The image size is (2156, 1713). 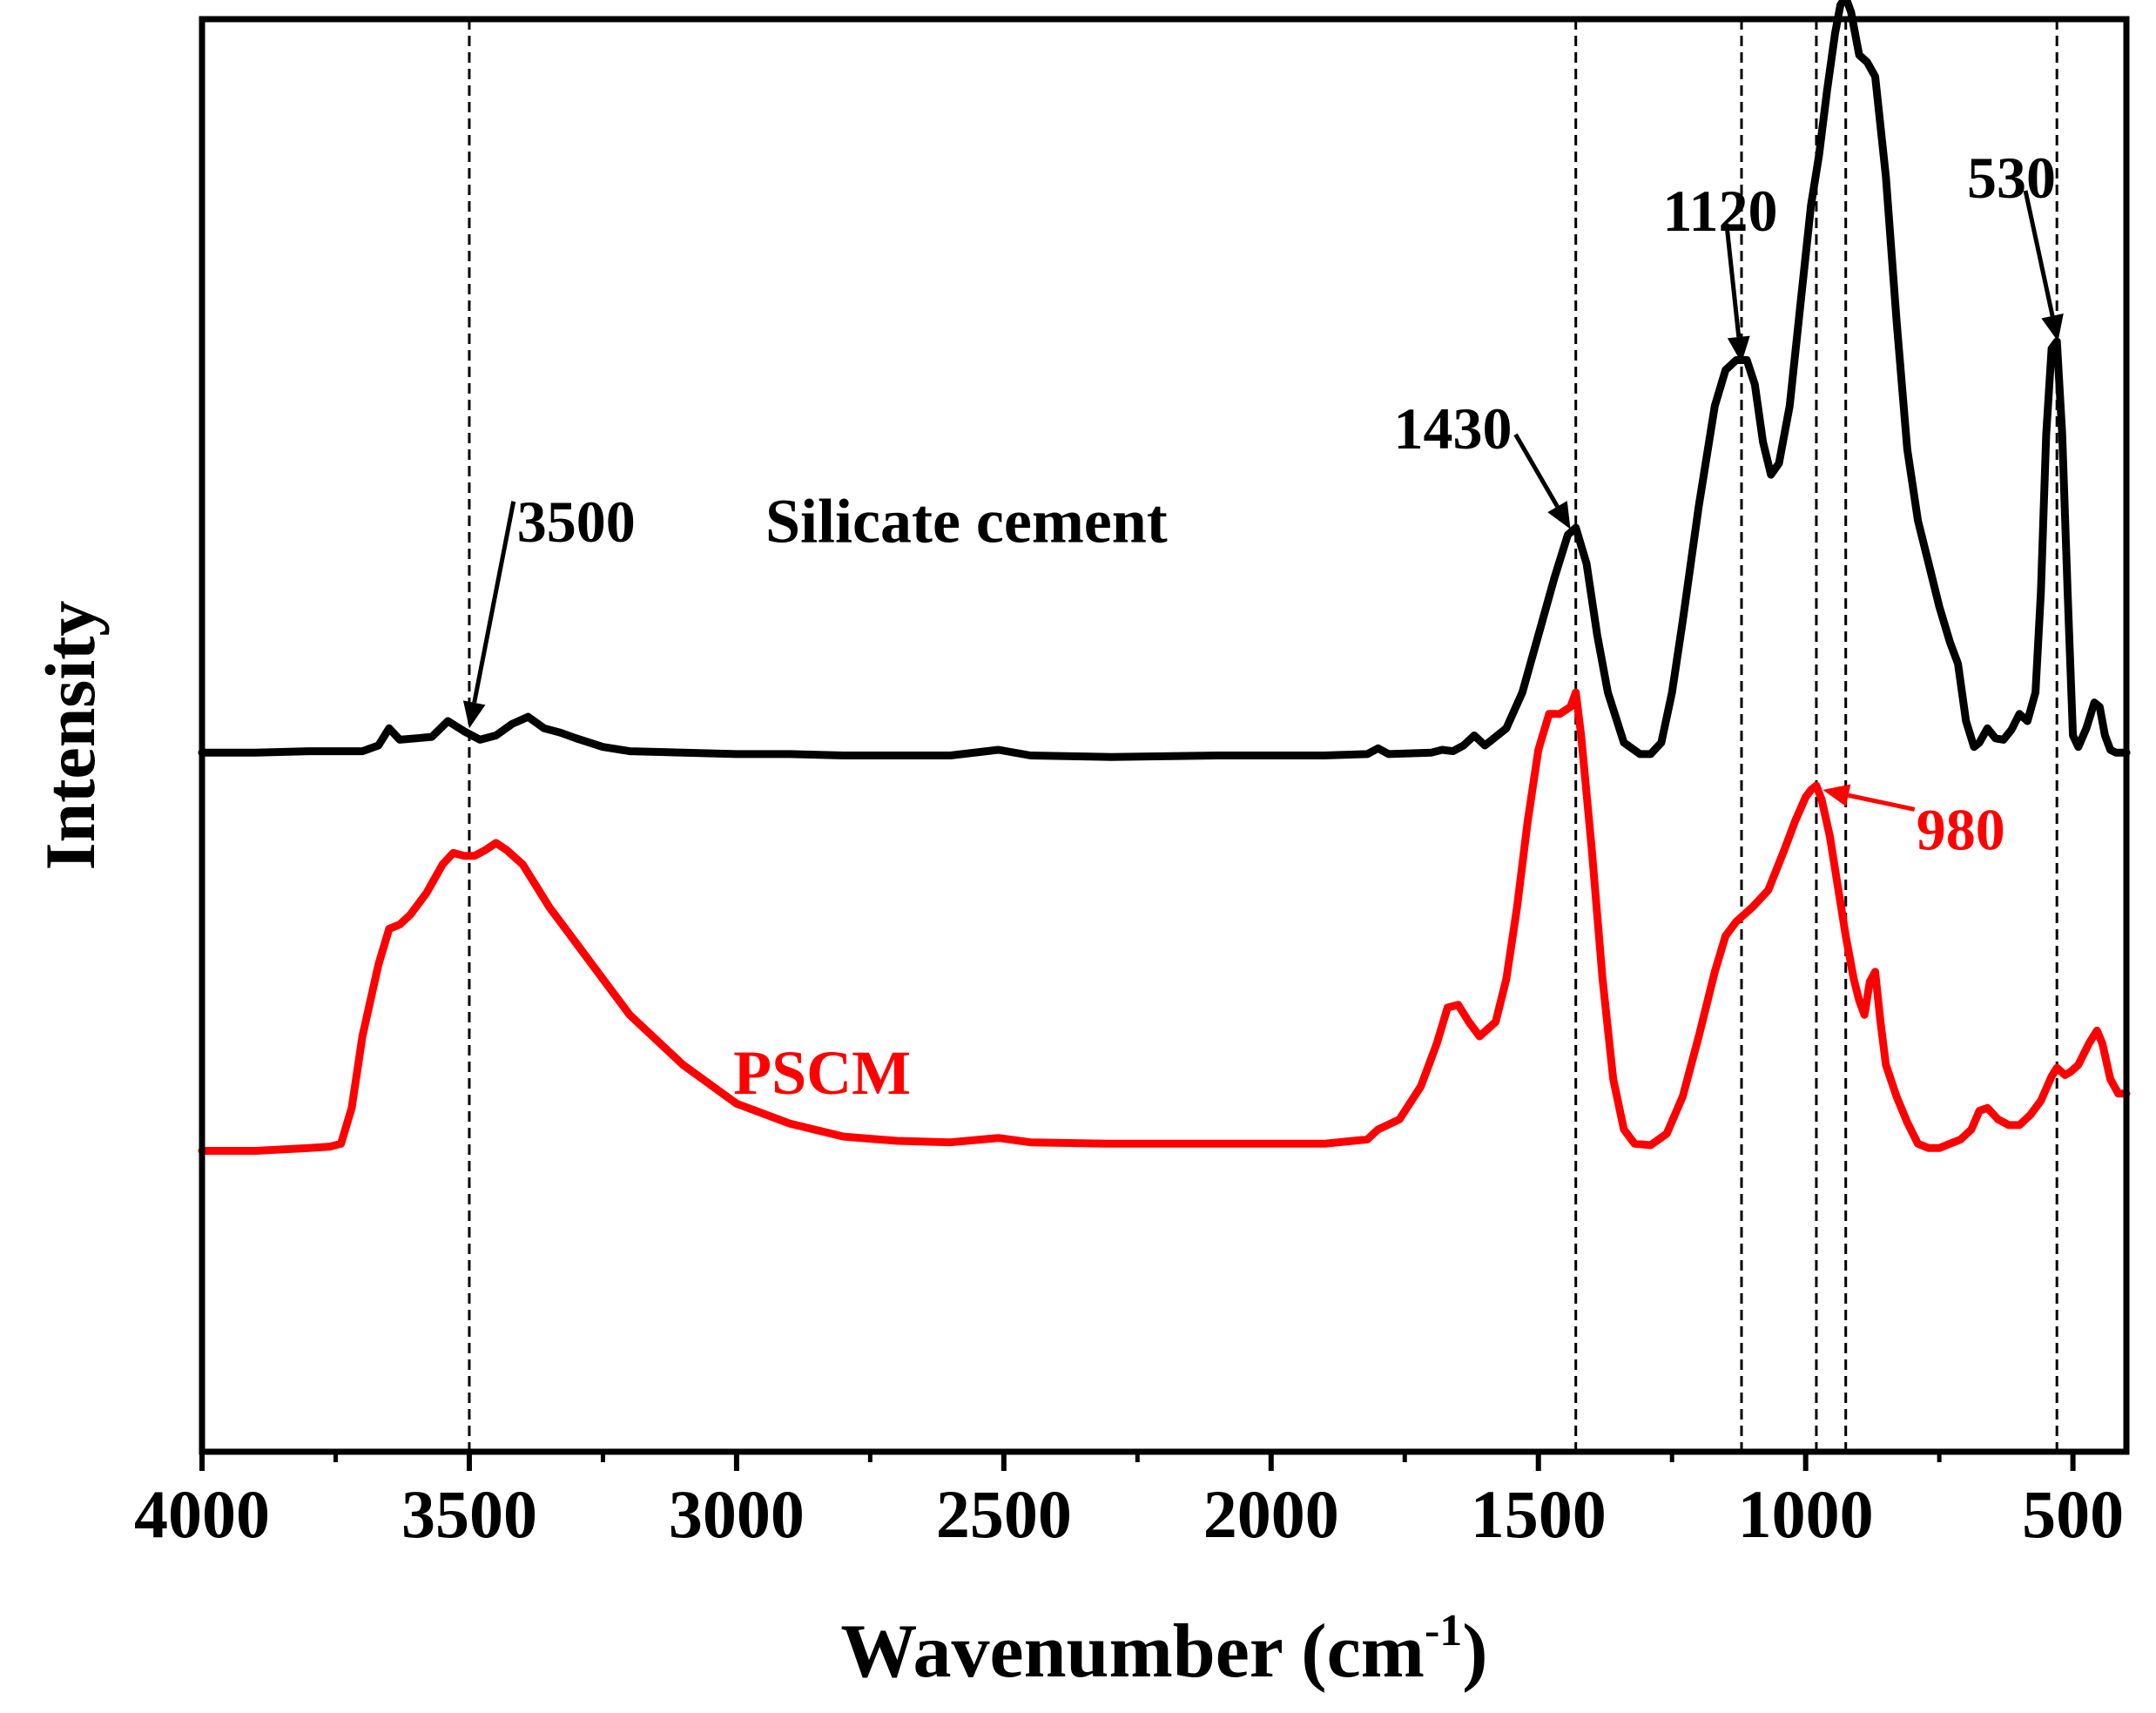 I want to click on annotation-1120-label: 1120, so click(x=1719, y=211).